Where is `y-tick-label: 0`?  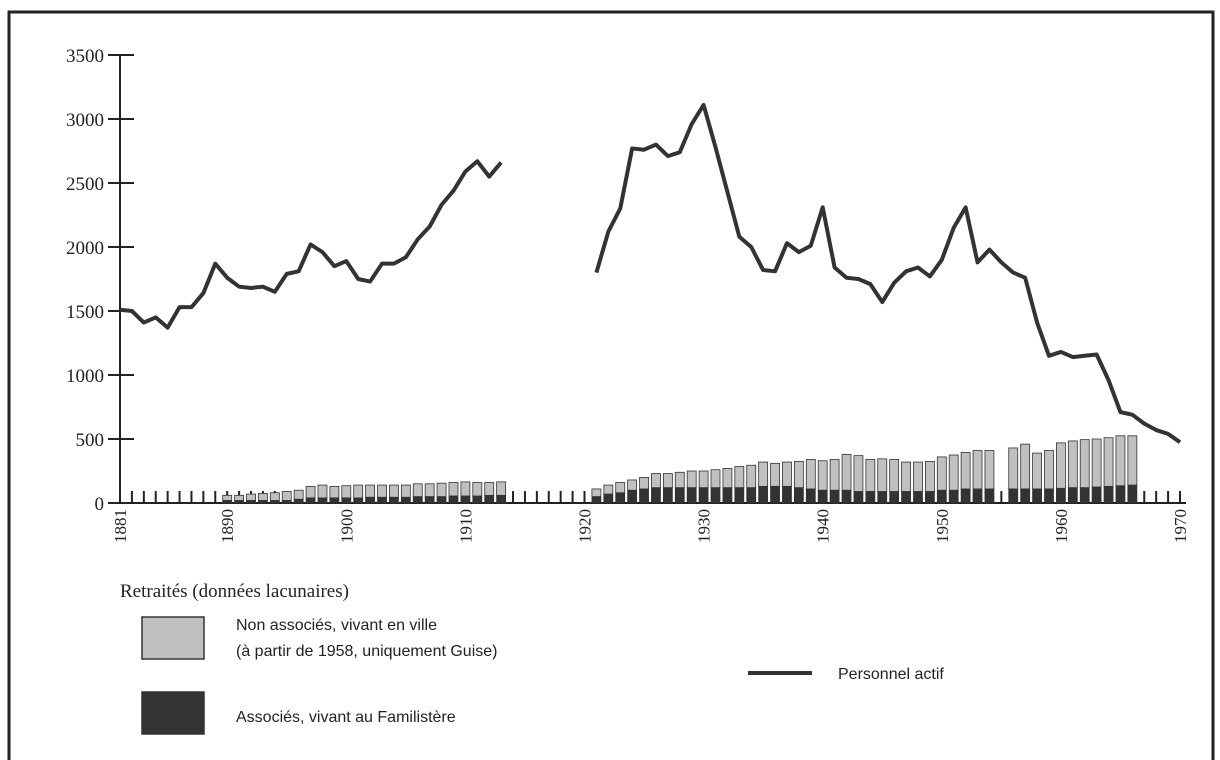
y-tick-label: 0 is located at coordinates (100, 504).